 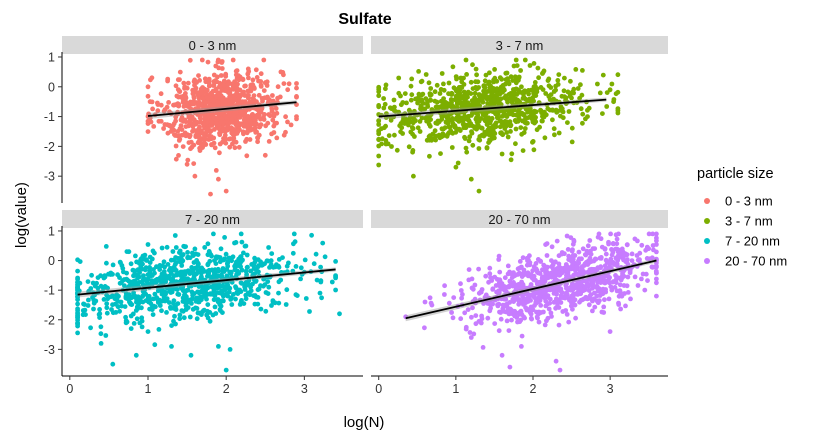 What do you see at coordinates (749, 221) in the screenshot?
I see `legend-label: 3 - 7 nm` at bounding box center [749, 221].